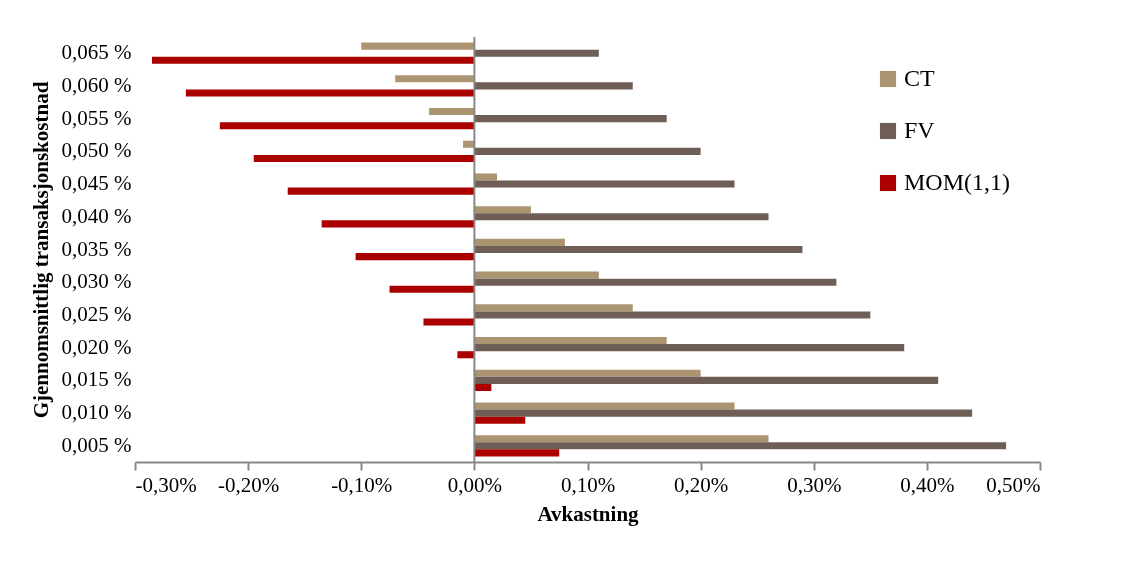  What do you see at coordinates (96, 52) in the screenshot?
I see `y-tick-label: 0,065 %` at bounding box center [96, 52].